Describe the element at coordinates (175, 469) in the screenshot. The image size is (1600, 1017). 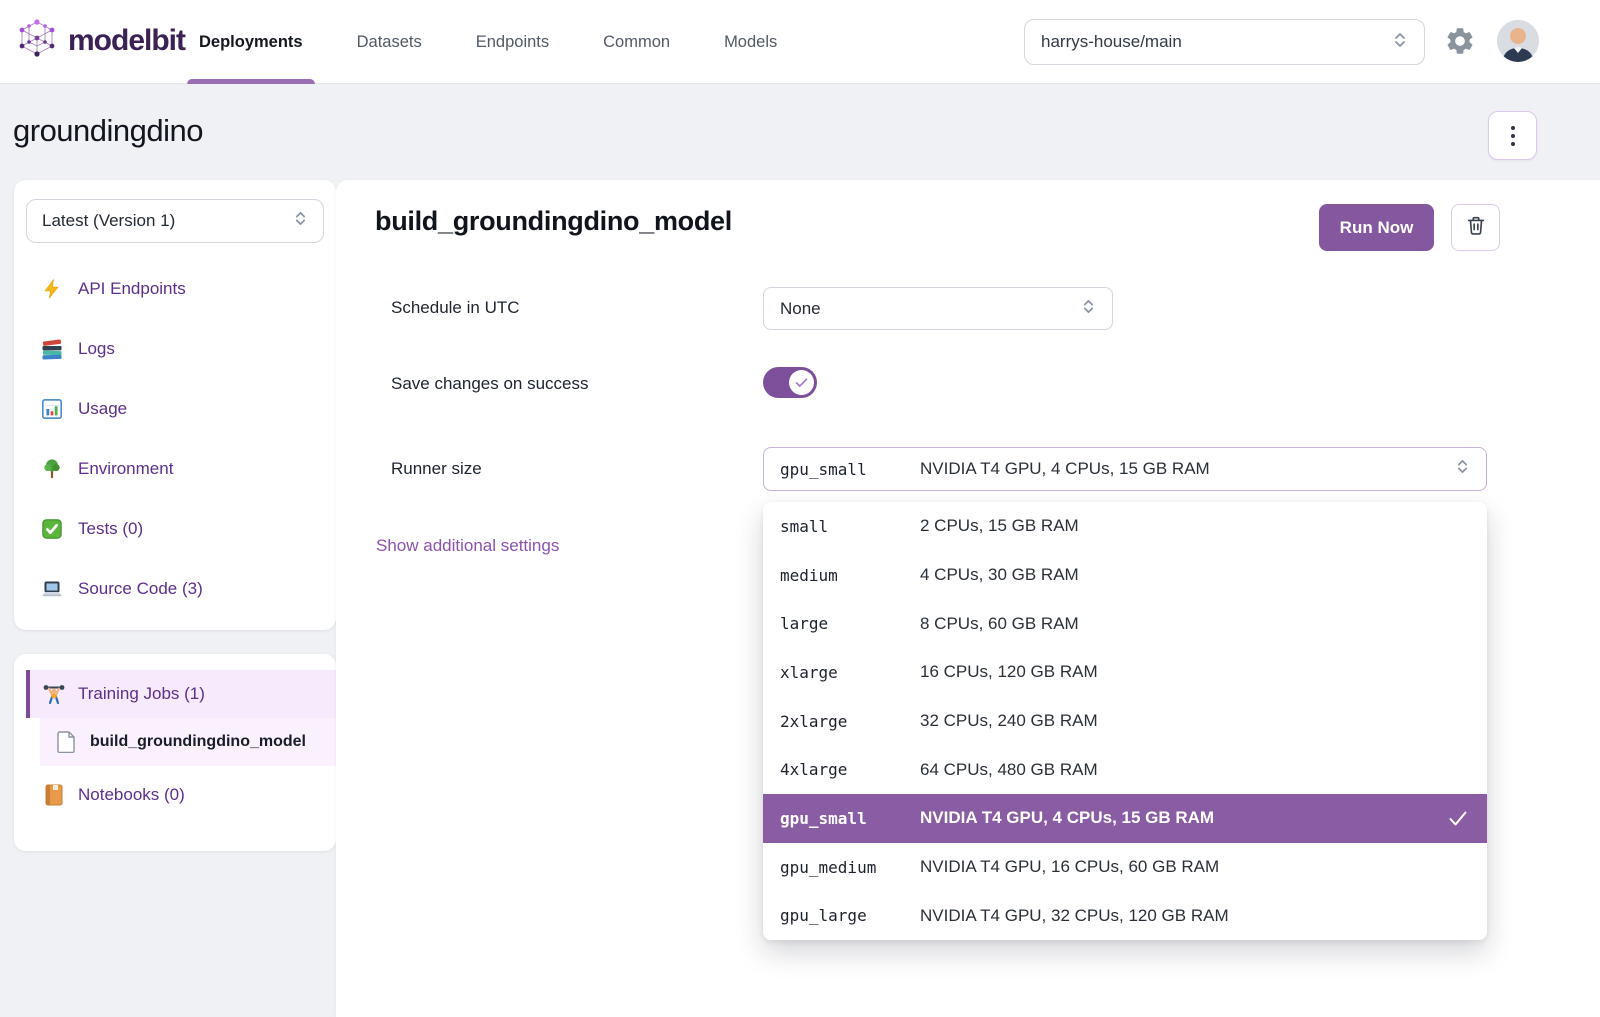
I see `sidebar-item-environment: Environment` at that location.